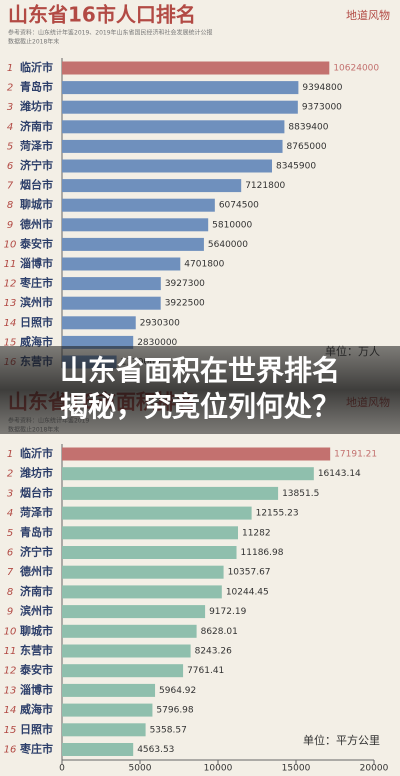 This screenshot has width=400, height=776. Describe the element at coordinates (265, 186) in the screenshot. I see `value-label: 7121800` at that location.